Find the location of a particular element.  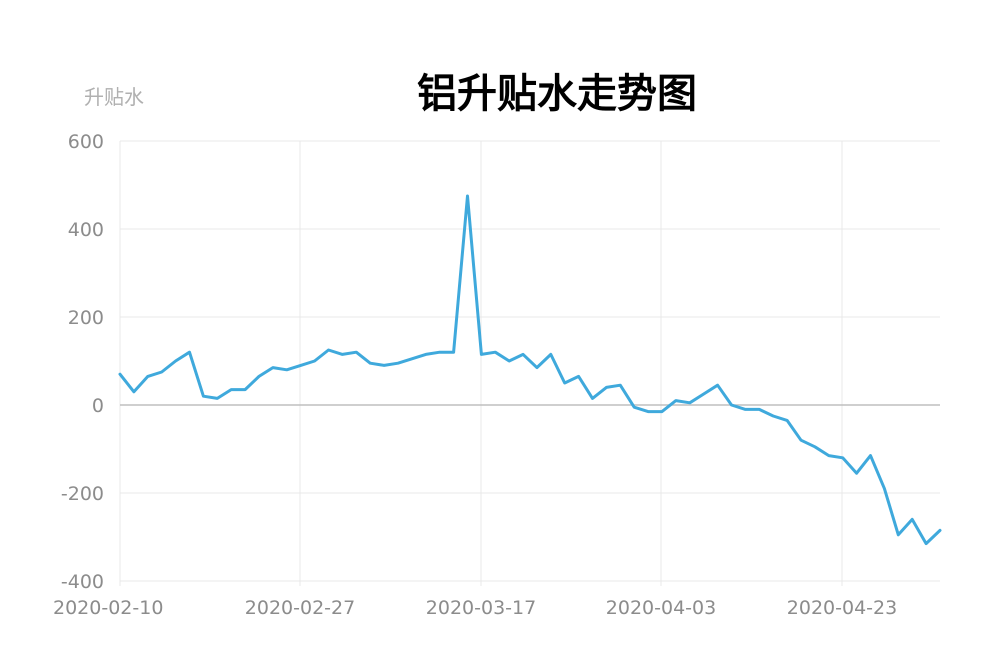

y-tick-label: 0 is located at coordinates (98, 406).